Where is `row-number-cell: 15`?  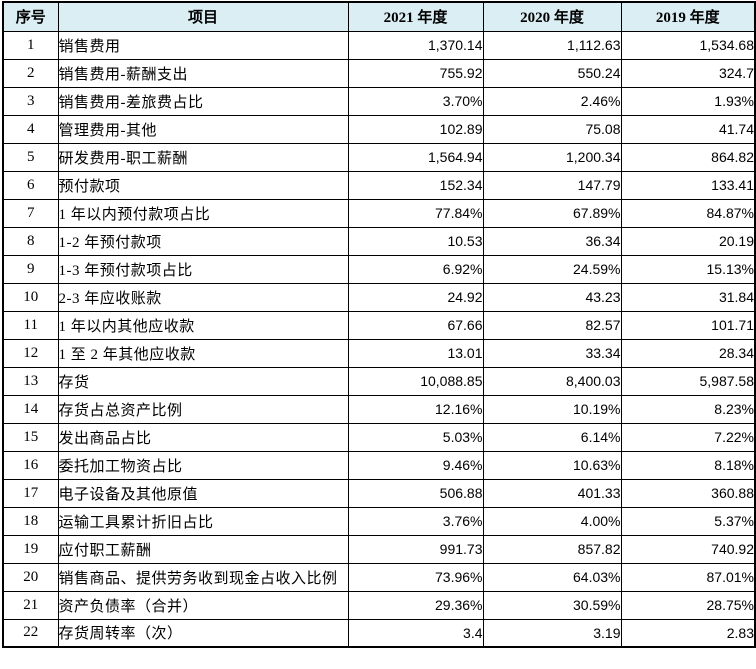 row-number-cell: 15 is located at coordinates (30, 437).